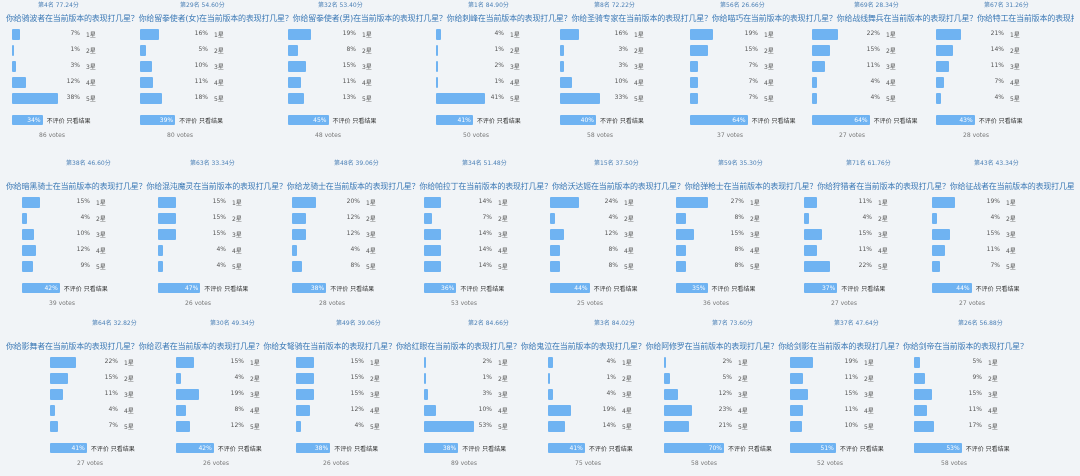  What do you see at coordinates (625, 35) in the screenshot?
I see `poll-option: 16% 1星` at bounding box center [625, 35].